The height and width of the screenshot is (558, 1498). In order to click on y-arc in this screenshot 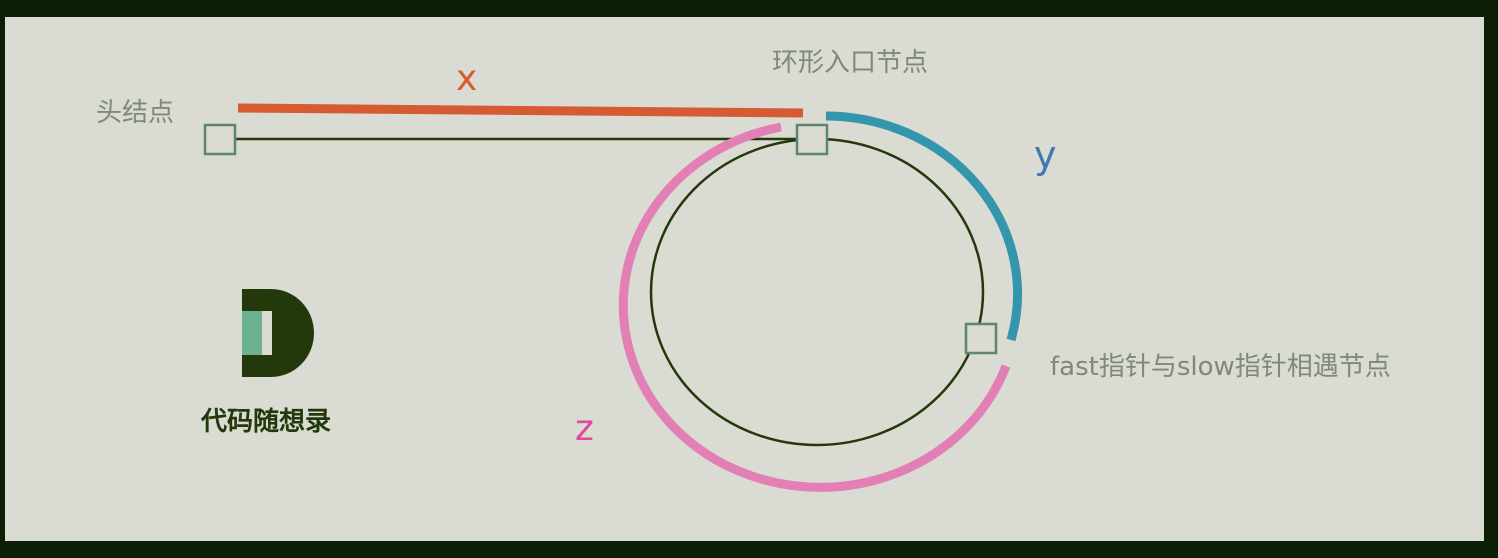, I will do `click(923, 226)`.